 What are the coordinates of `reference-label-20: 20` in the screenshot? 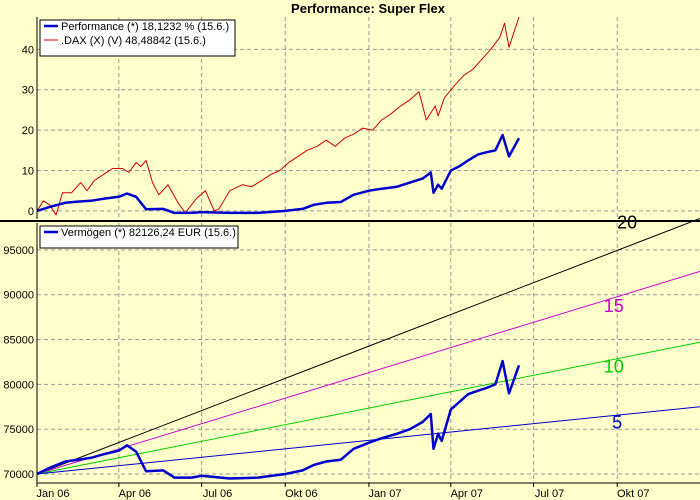 It's located at (627, 222).